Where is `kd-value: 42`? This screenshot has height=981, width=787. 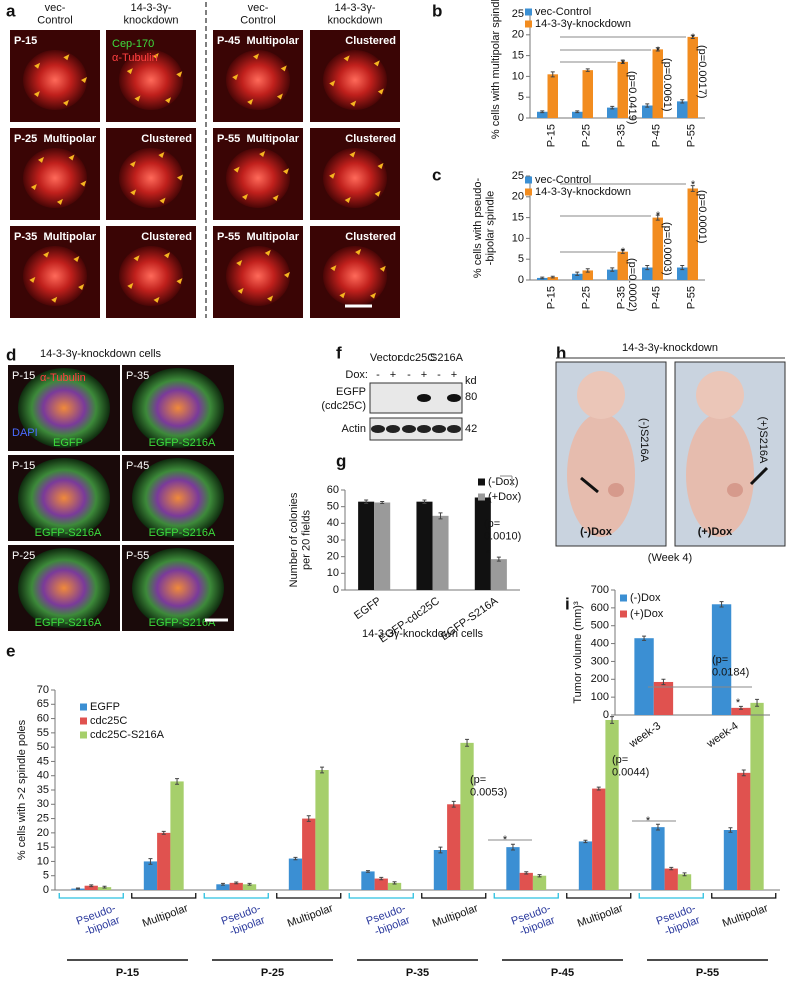
kd-value: 42 is located at coordinates (471, 429).